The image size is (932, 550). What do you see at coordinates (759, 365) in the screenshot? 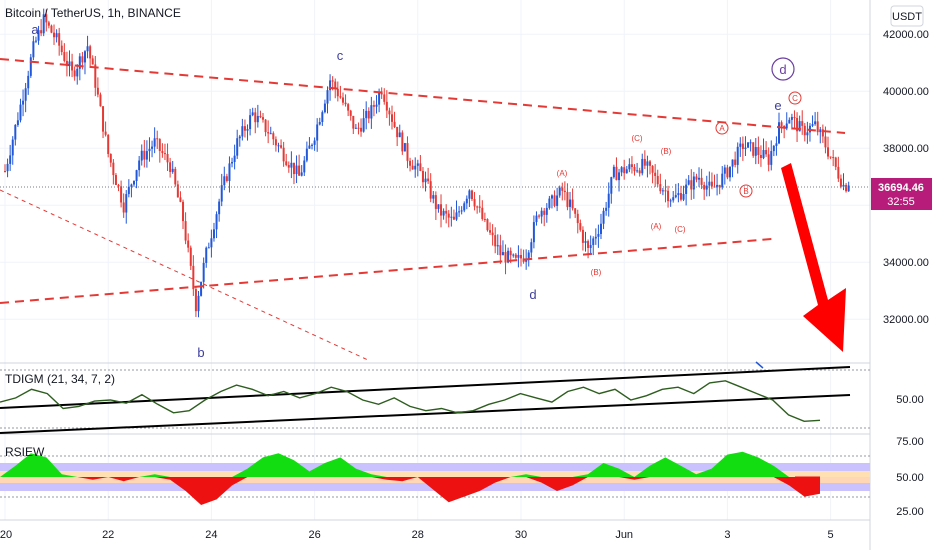
I see `tdi-marker` at bounding box center [759, 365].